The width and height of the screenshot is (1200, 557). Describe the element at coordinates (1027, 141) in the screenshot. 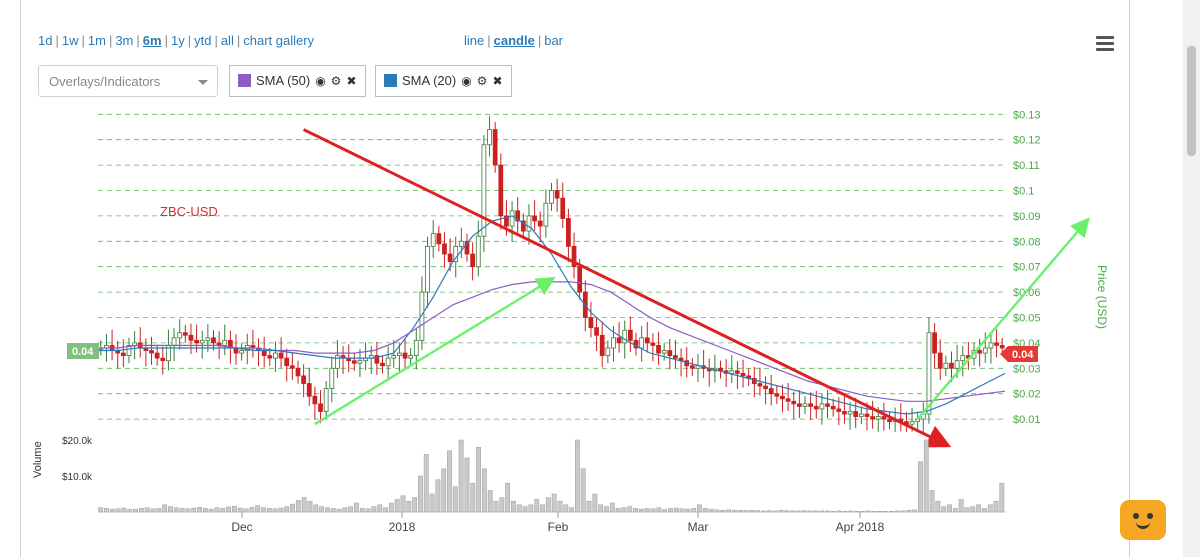

I see `y-tick-label: $0.12` at that location.